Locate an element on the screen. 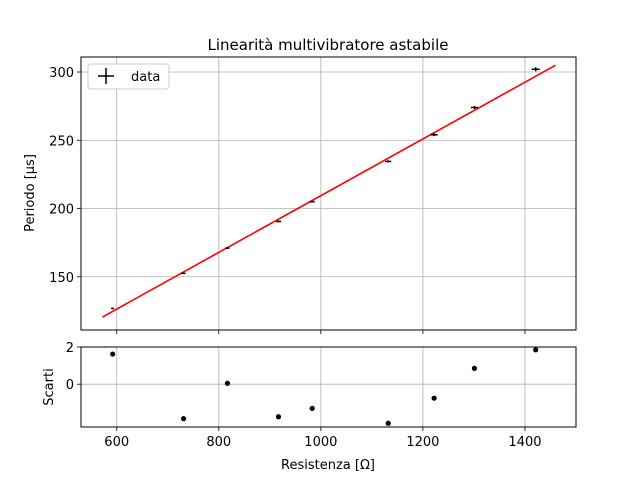 The image size is (640, 480). main-y-tick-label: 250 is located at coordinates (61, 141).